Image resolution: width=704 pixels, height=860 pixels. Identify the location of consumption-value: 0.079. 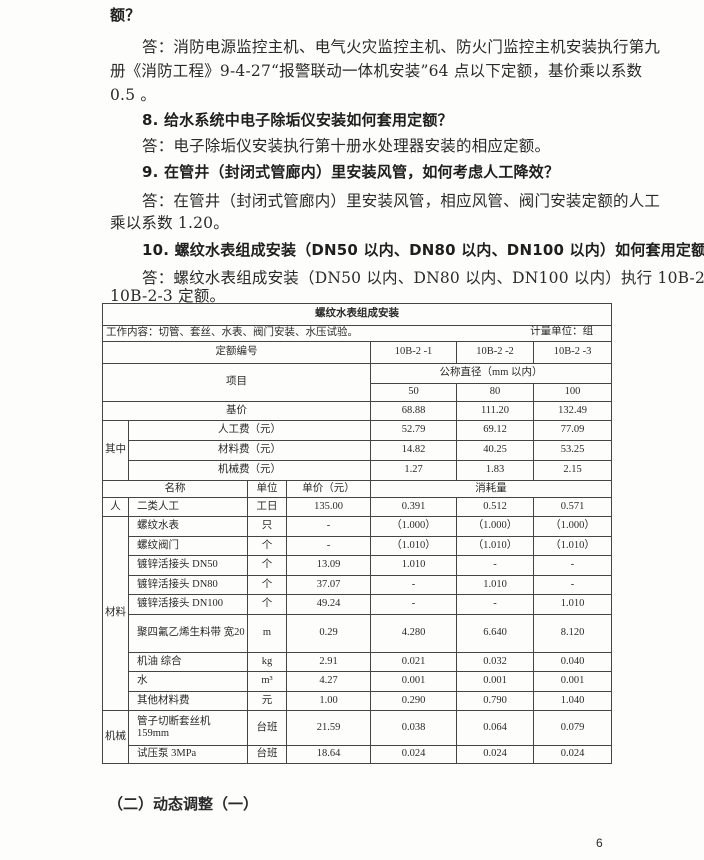
(572, 728).